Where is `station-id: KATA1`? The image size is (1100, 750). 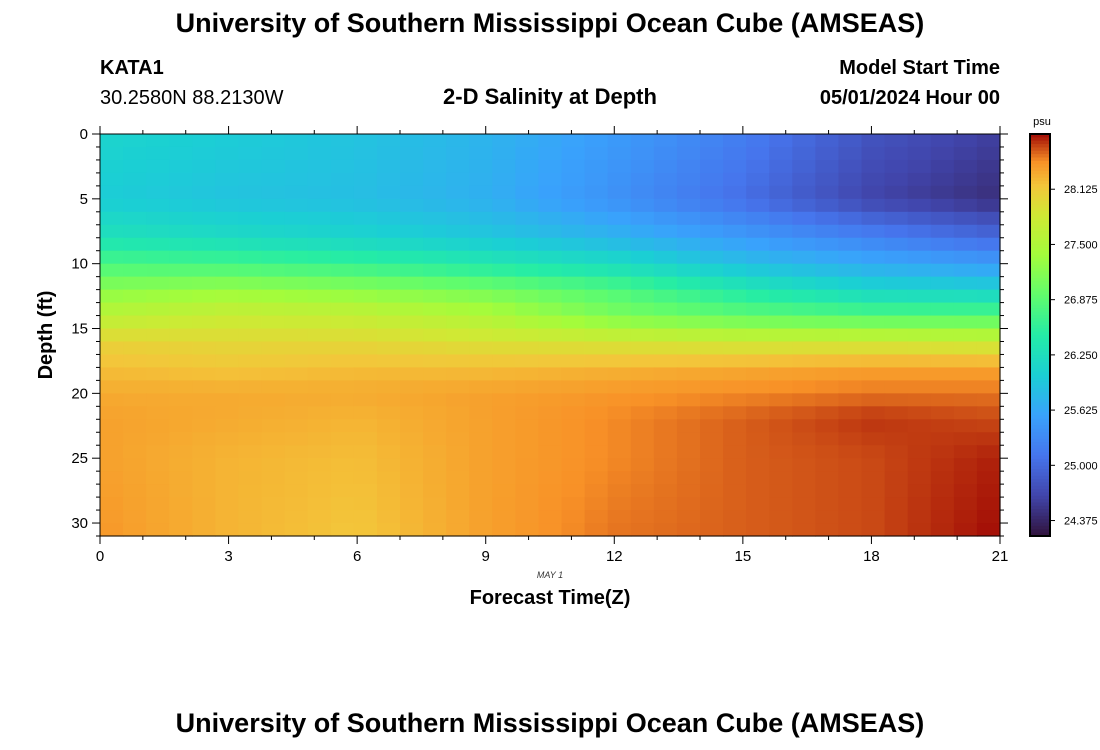
station-id: KATA1 is located at coordinates (132, 68).